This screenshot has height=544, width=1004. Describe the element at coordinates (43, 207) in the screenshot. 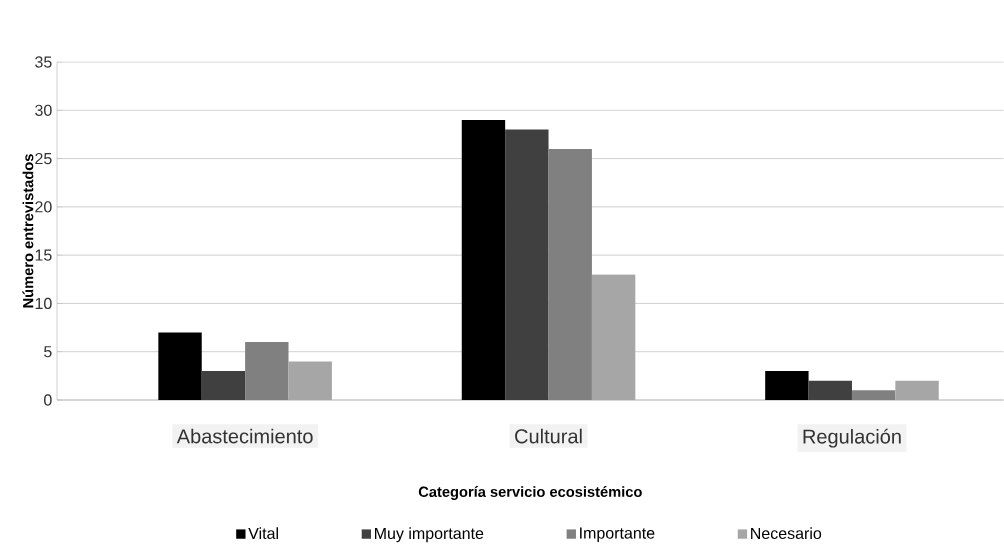

I see `y-tick-label: 20` at that location.